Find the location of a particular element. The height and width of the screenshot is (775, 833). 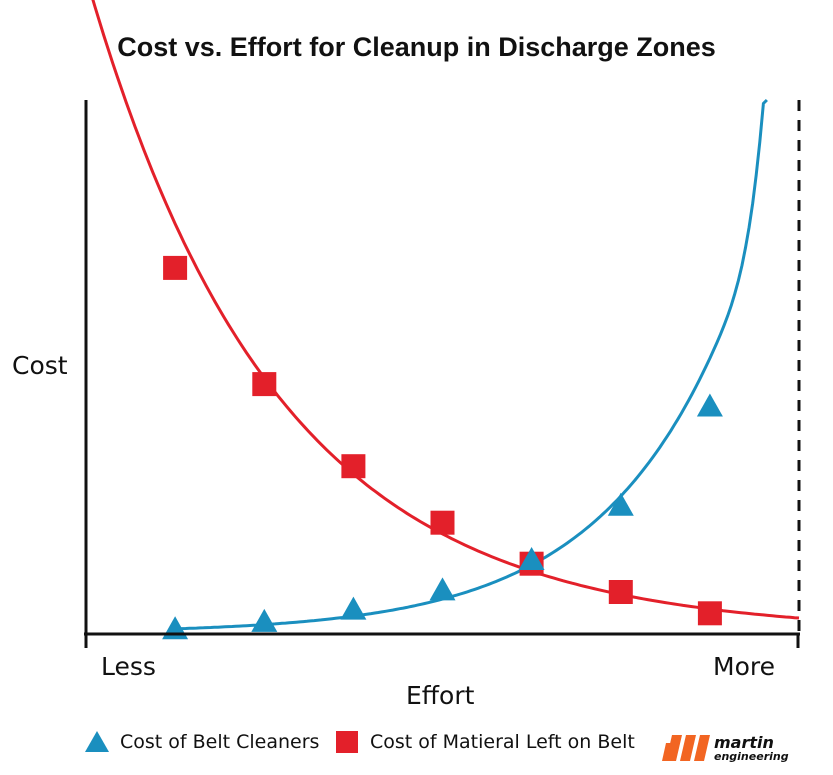

x-tick-label-less: Less is located at coordinates (128, 666).